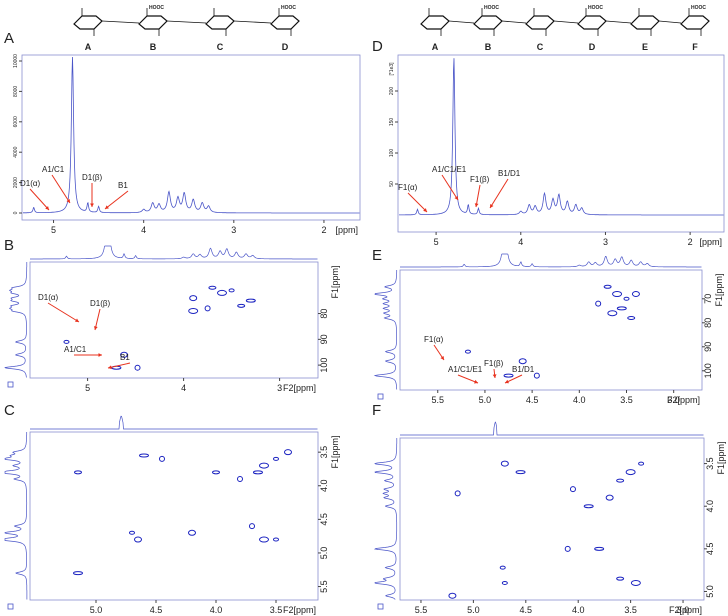  I want to click on panel-label: E, so click(377, 255).